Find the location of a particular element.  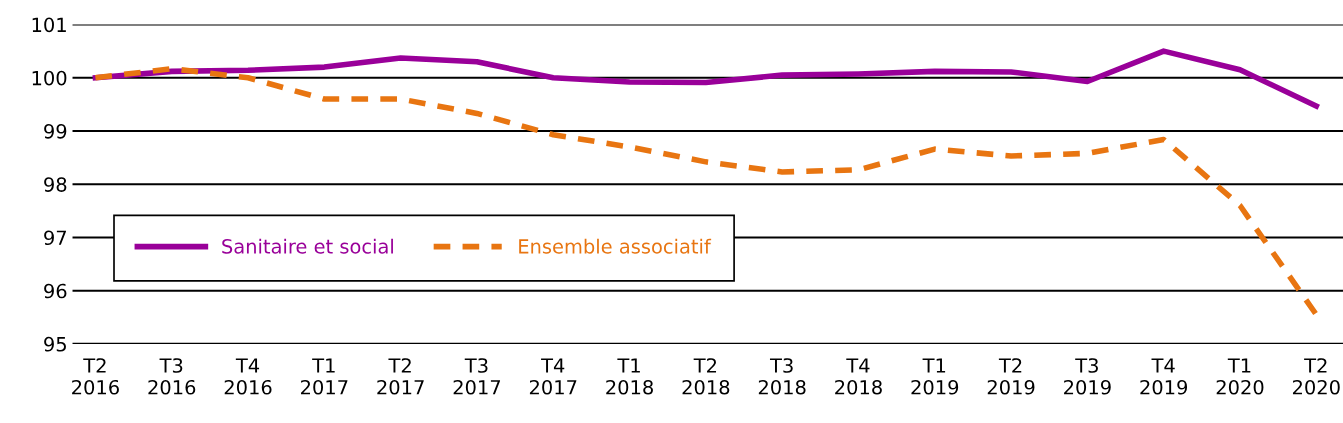

y-tick-label: 101 is located at coordinates (49, 25).